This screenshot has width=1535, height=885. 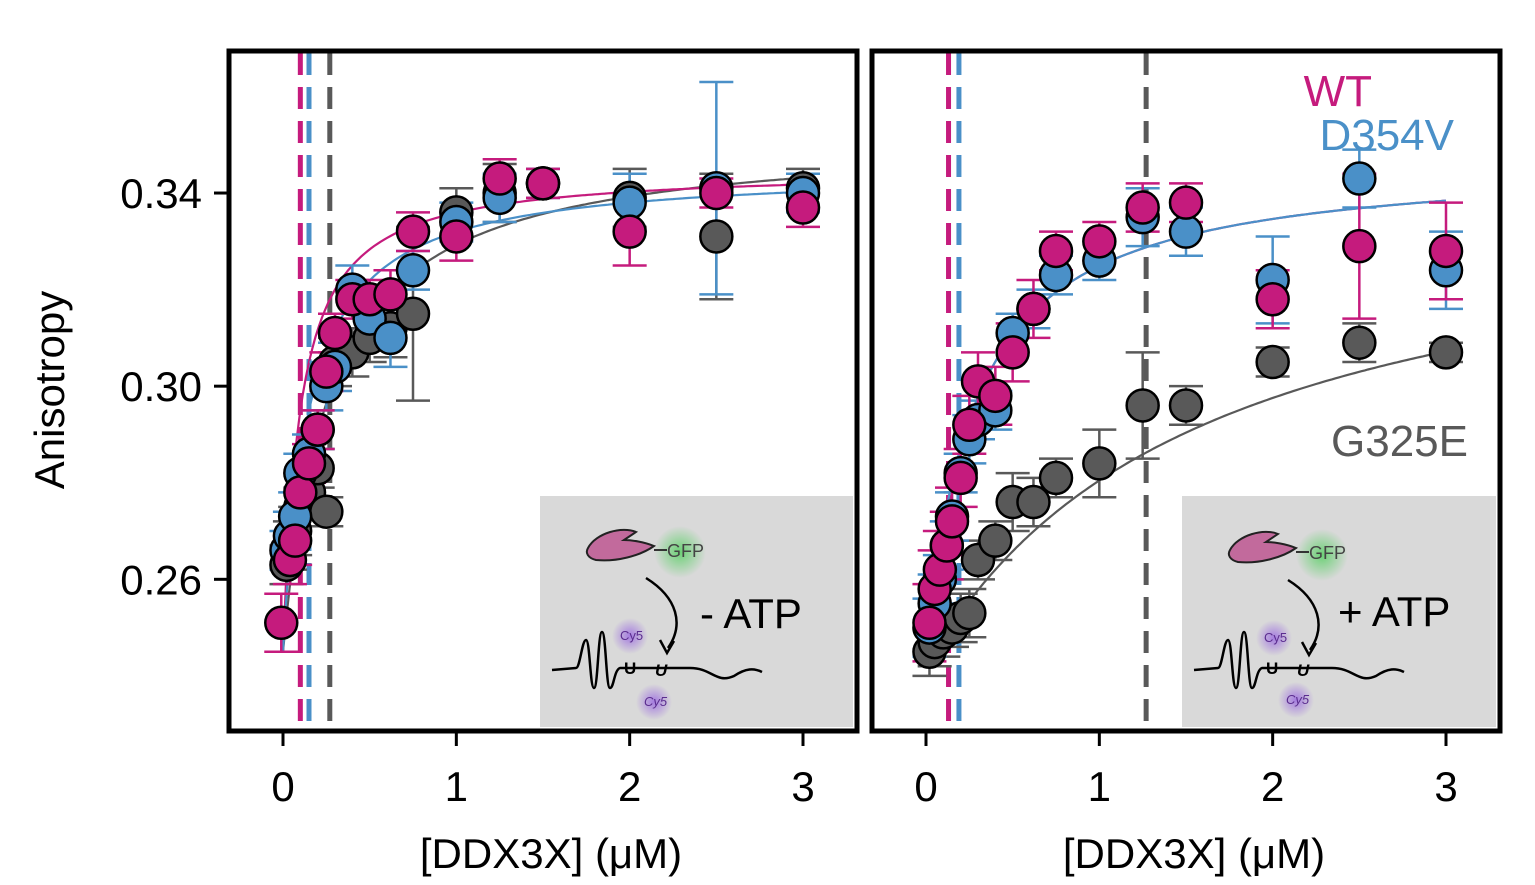 I want to click on right-inset: GFP Cy5 Cy5 U U + ATP, so click(x=1339, y=611).